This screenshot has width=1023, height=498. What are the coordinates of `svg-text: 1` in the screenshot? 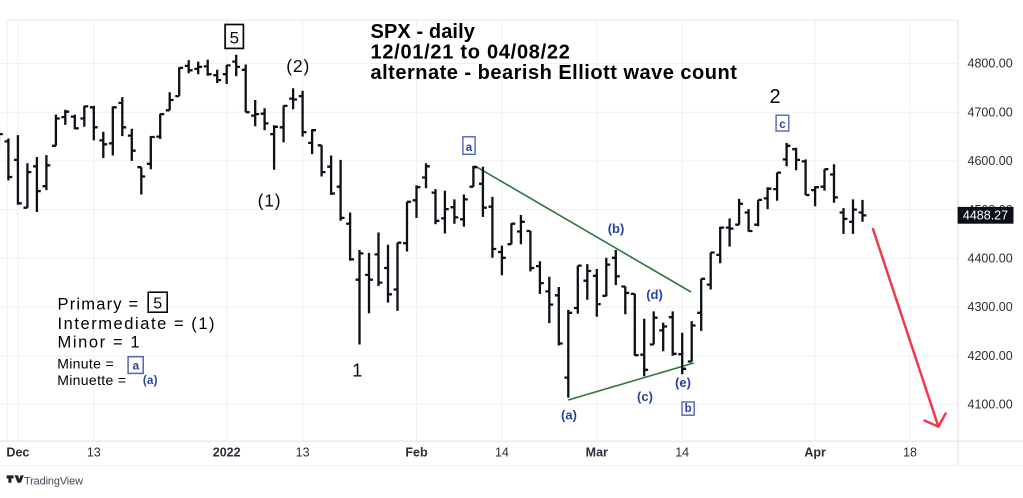 It's located at (357, 371).